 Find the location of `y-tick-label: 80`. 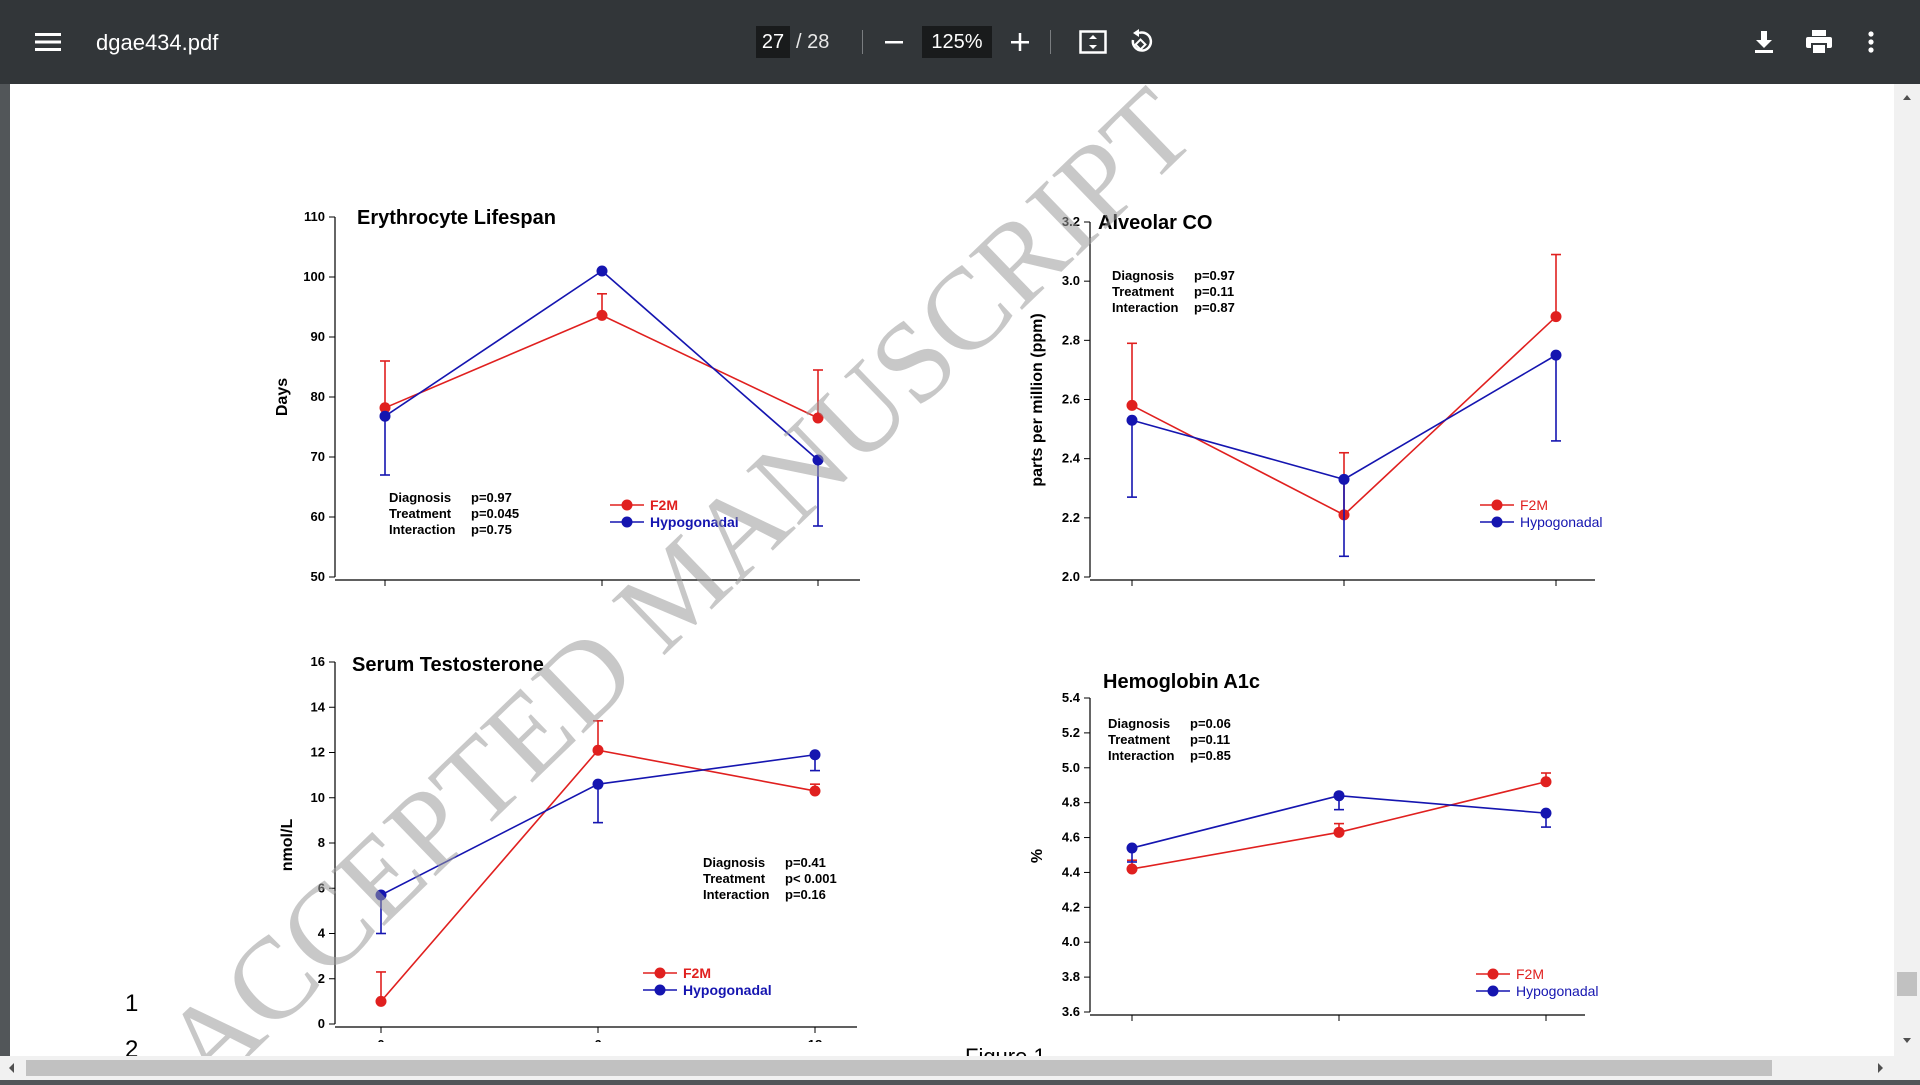

y-tick-label: 80 is located at coordinates (318, 396).